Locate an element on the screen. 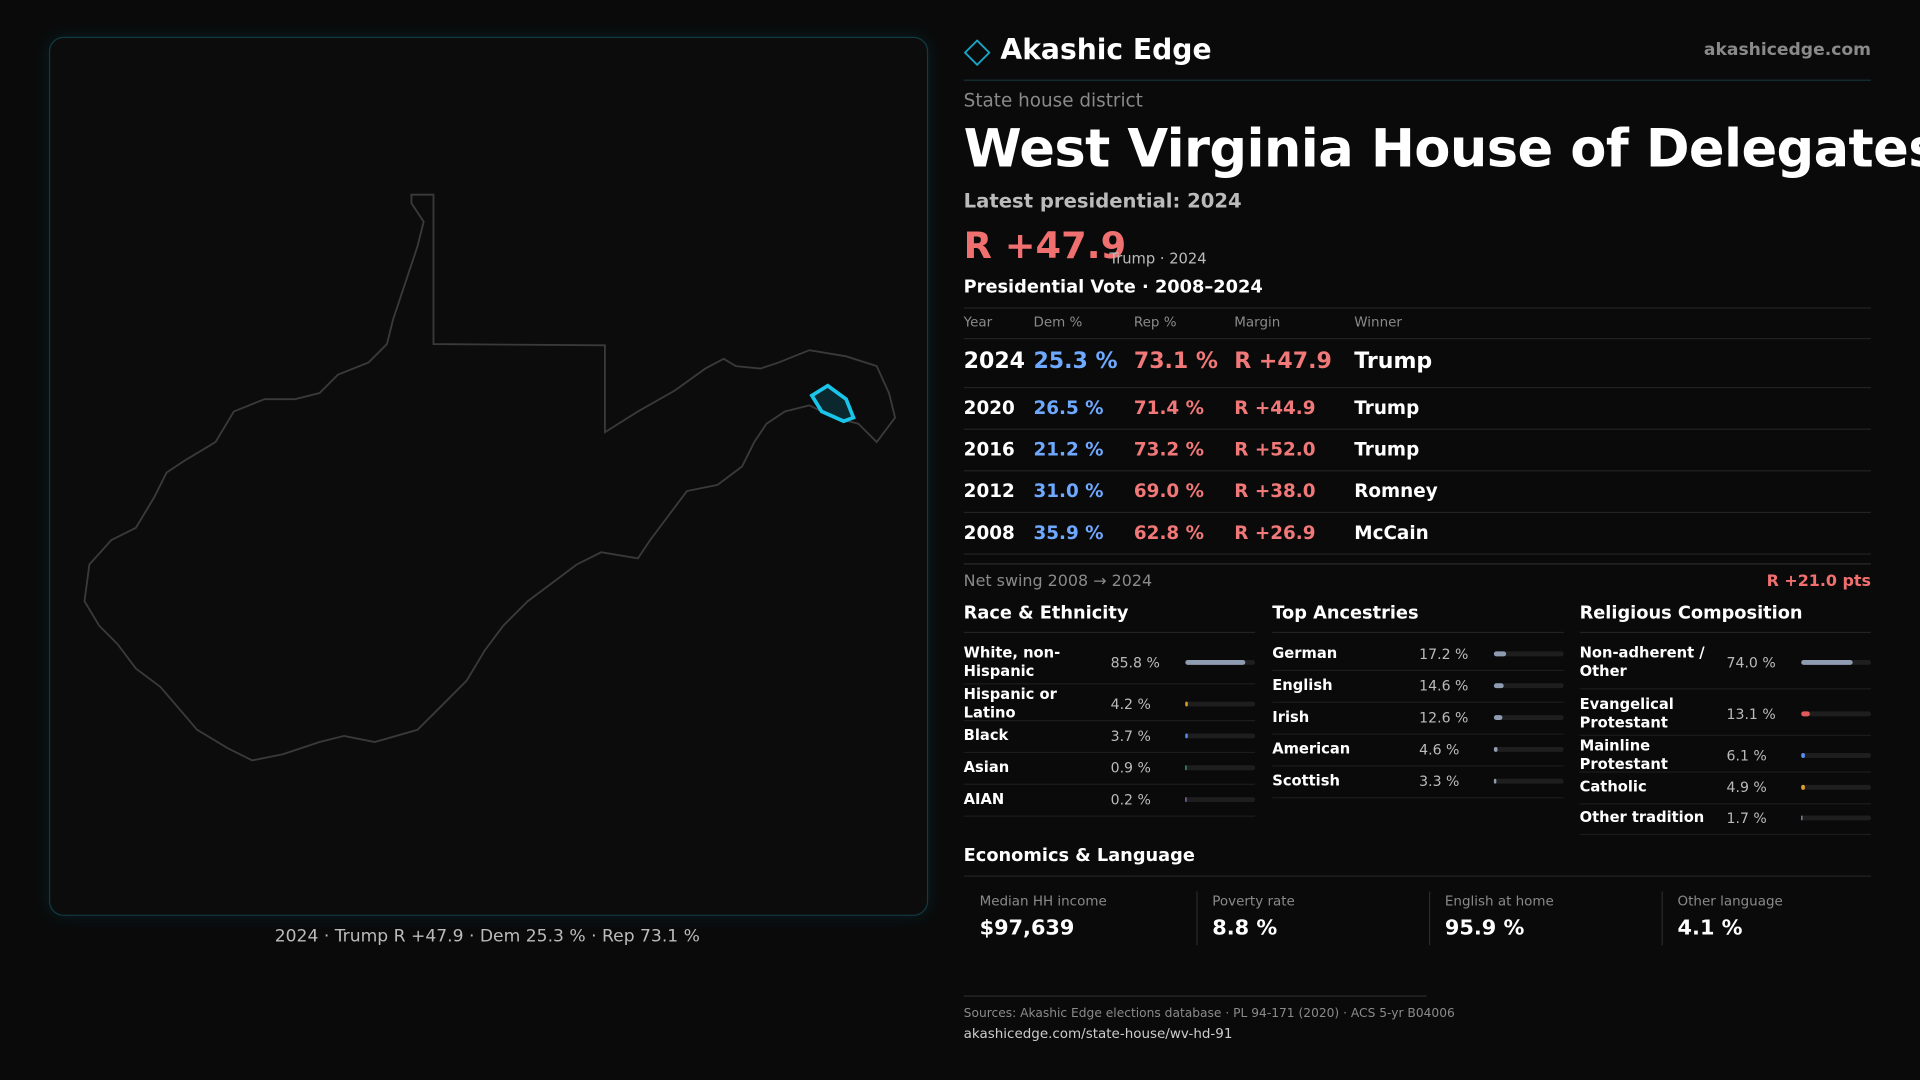 The height and width of the screenshot is (1080, 1920). item-value: 0.2 % is located at coordinates (1130, 800).